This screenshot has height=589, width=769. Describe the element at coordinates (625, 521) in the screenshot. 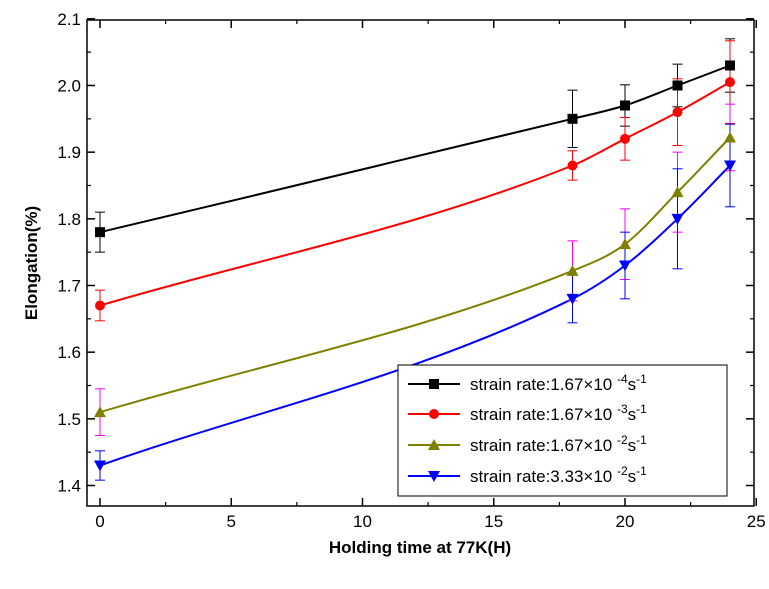

I see `x-tick-label: 20` at that location.